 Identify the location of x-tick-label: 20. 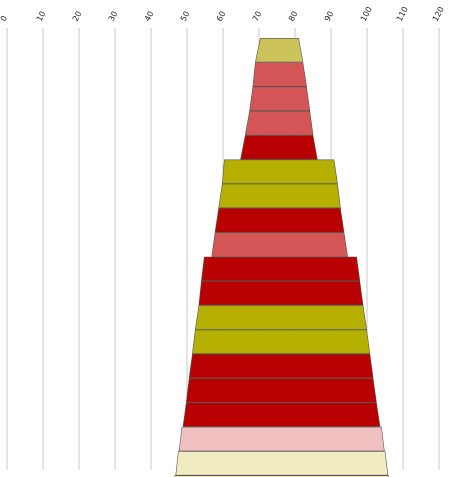
(77, 16).